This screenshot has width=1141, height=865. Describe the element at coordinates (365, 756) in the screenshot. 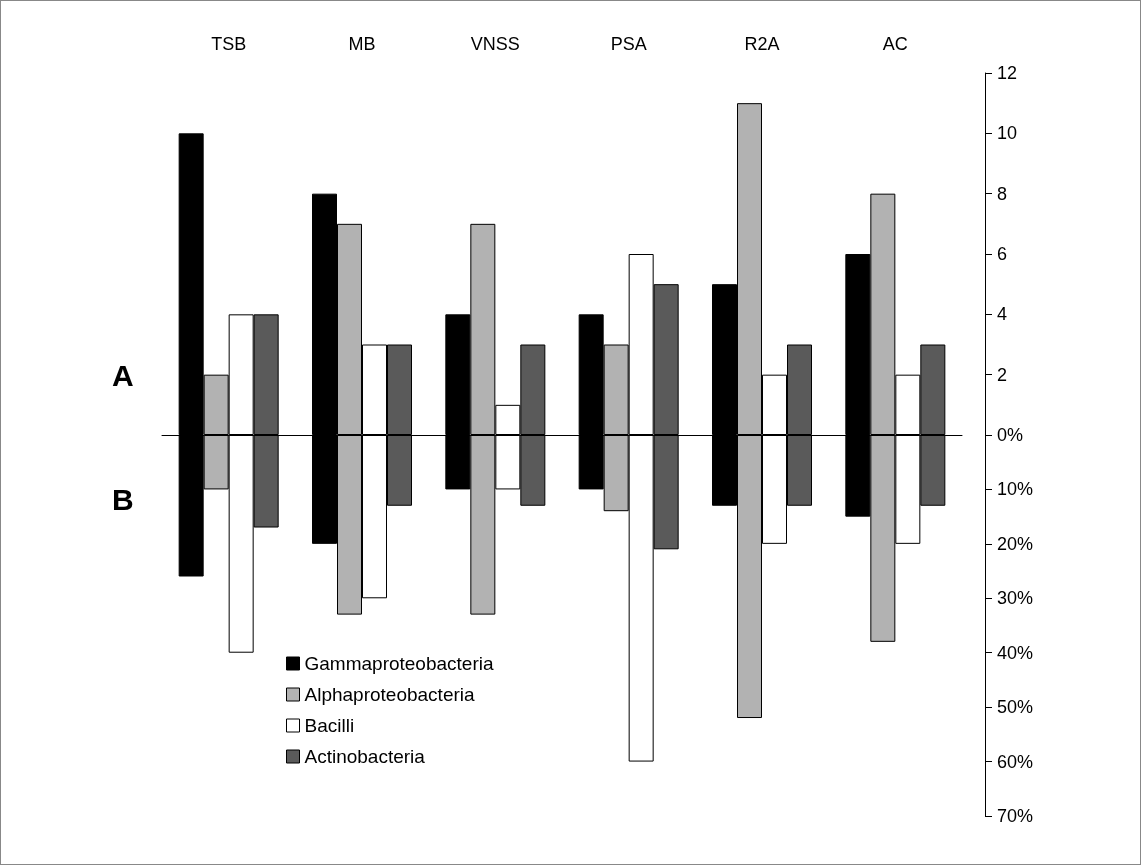

I see `legend-label: Actinobacteria` at that location.